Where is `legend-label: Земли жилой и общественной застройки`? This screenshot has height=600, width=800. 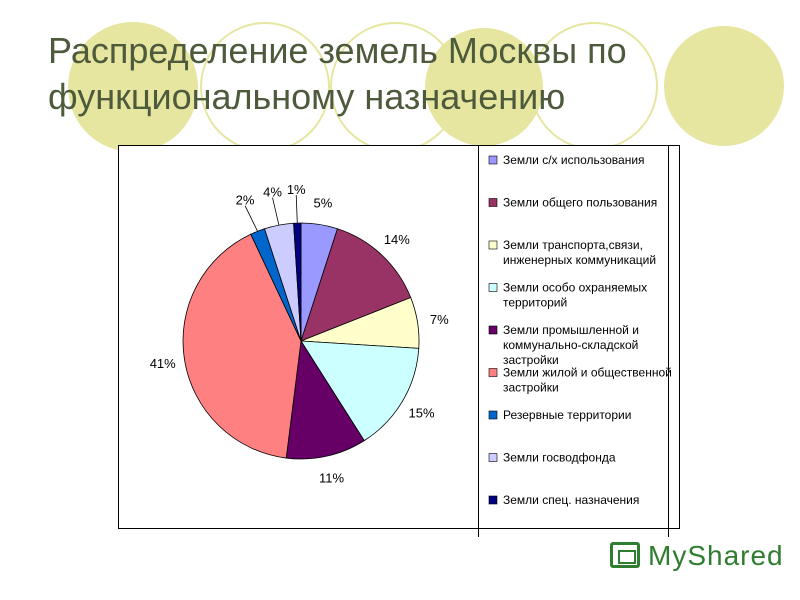
legend-label: Земли жилой и общественной застройки is located at coordinates (587, 380).